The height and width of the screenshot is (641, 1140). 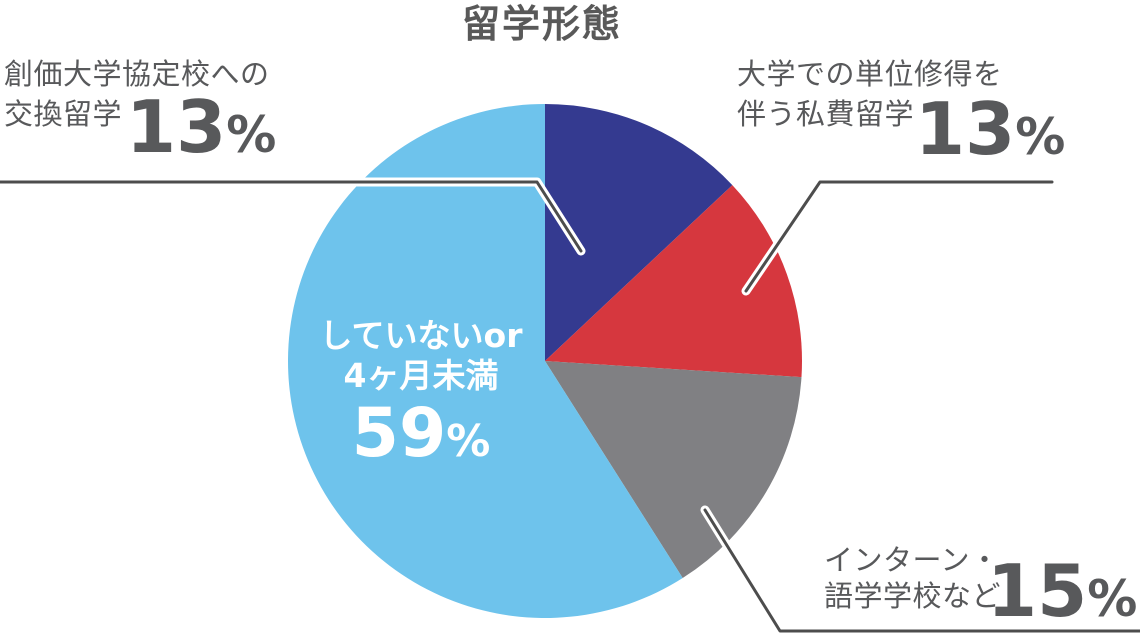 I want to click on callout-intern-percent: %, so click(x=1112, y=599).